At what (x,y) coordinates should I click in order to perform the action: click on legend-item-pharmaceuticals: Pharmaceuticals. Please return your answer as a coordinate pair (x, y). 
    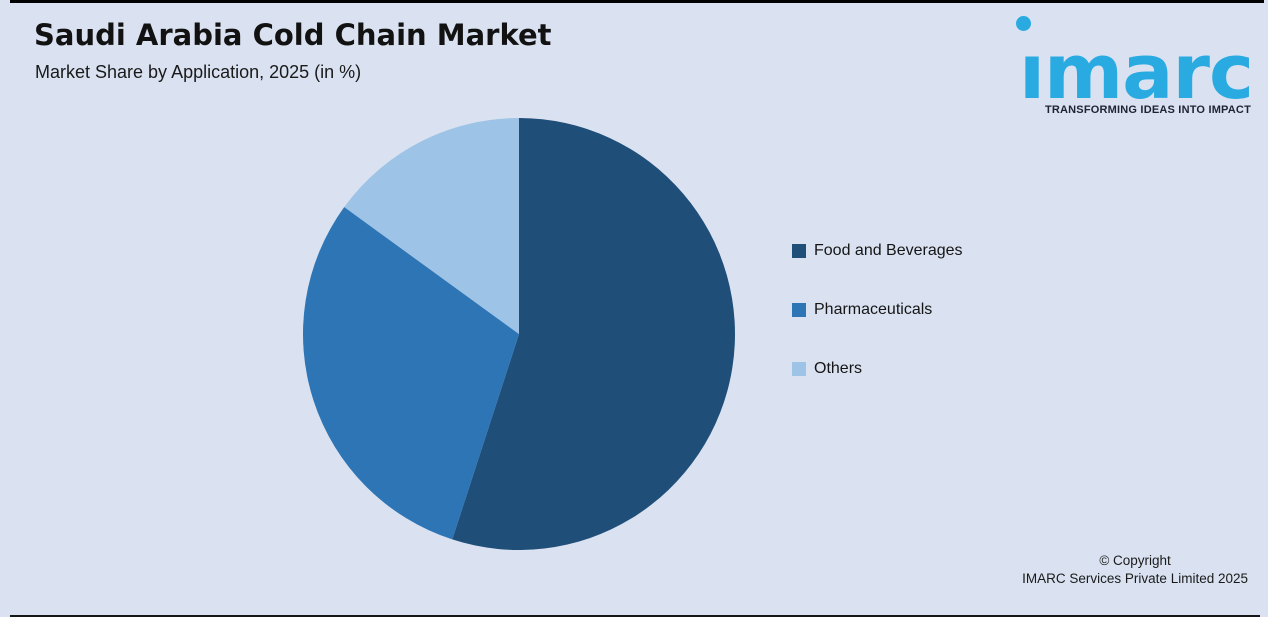
    Looking at the image, I should click on (877, 310).